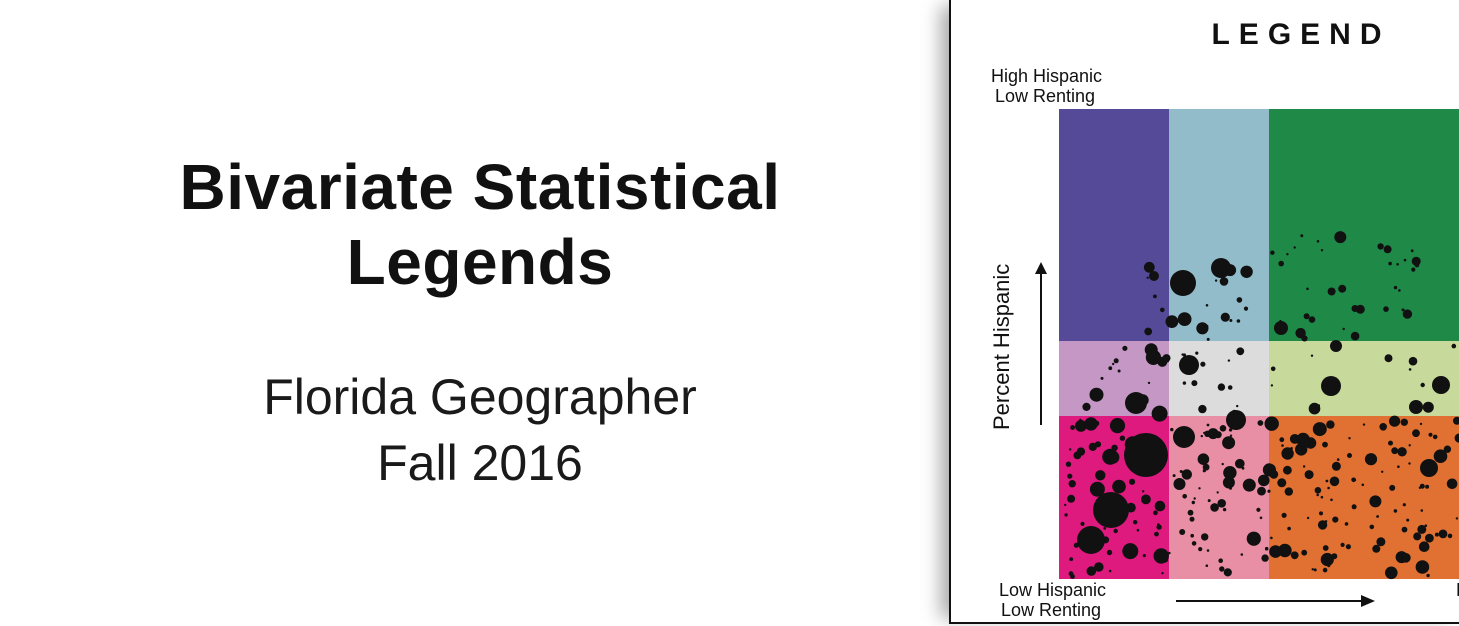 The height and width of the screenshot is (626, 1459). What do you see at coordinates (480, 225) in the screenshot?
I see `slide-title: Bivariate Statistical Legends` at bounding box center [480, 225].